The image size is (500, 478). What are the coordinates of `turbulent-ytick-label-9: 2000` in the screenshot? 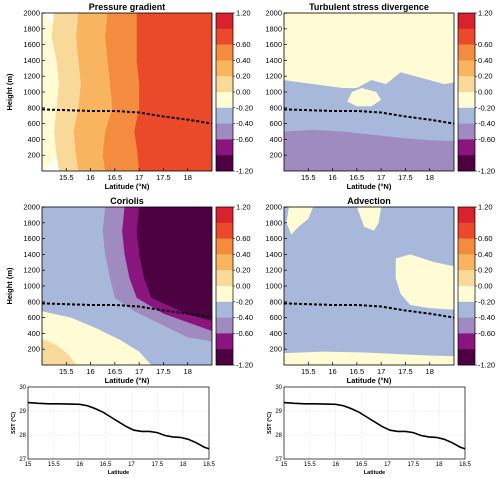 It's located at (273, 13).